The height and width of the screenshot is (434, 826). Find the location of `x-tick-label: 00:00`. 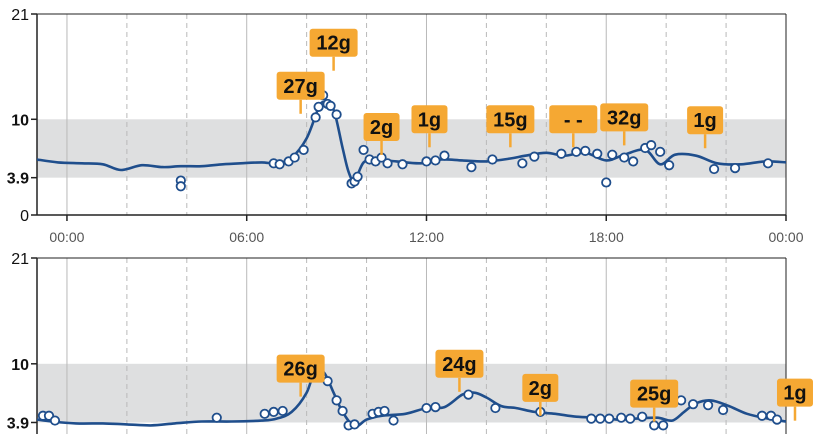

x-tick-label: 00:00 is located at coordinates (785, 237).